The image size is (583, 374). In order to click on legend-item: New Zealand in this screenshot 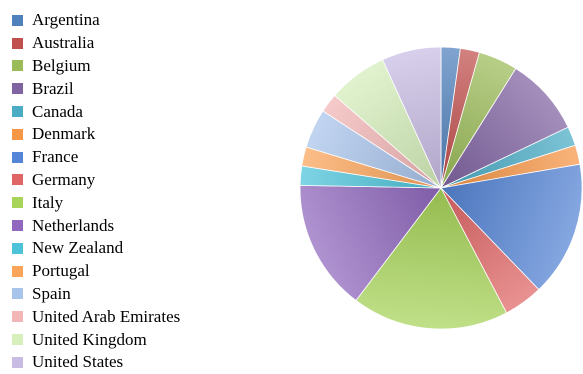, I will do `click(132, 248)`.